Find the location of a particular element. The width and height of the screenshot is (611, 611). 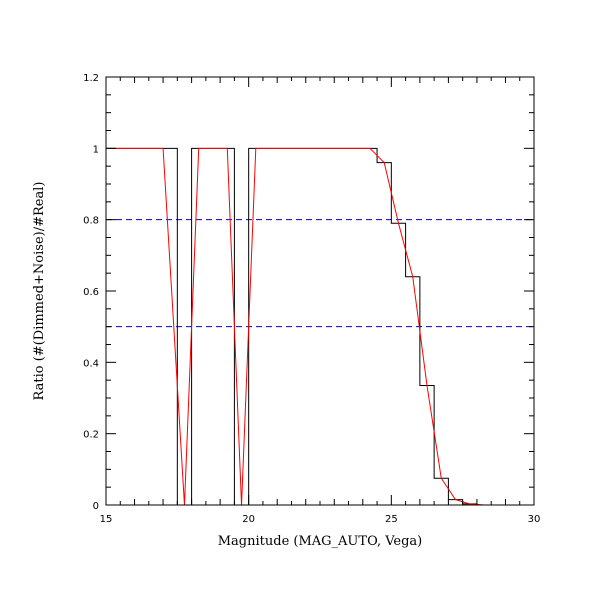

y-tick-label: 0.6 is located at coordinates (91, 292).